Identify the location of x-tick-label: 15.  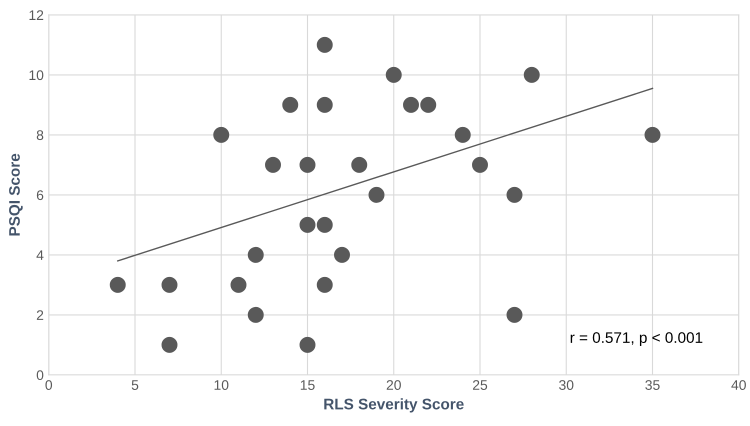
(307, 385).